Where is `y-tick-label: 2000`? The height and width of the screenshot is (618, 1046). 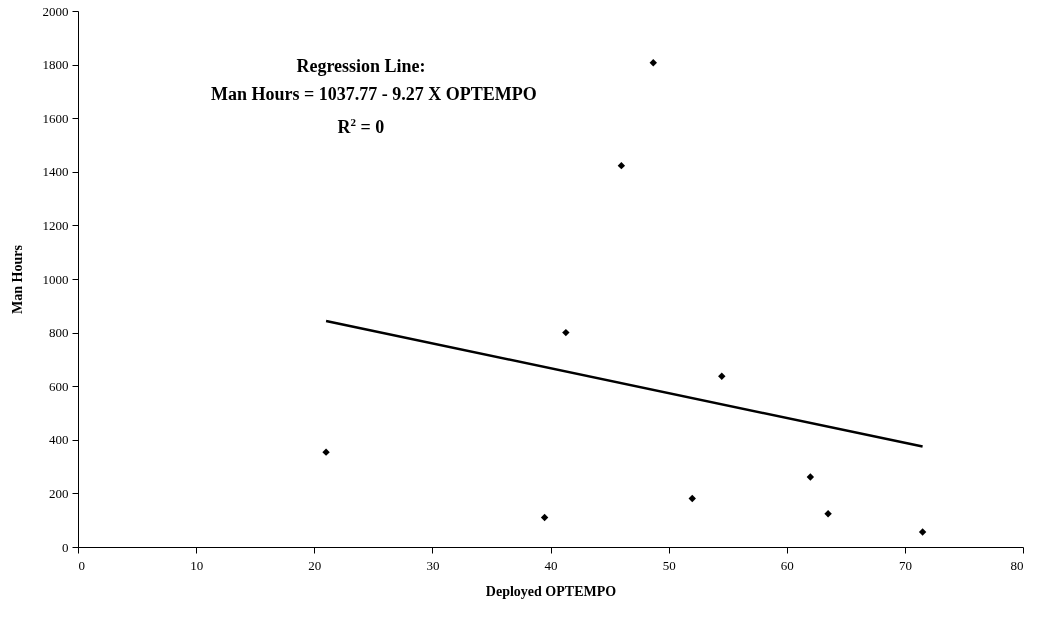 y-tick-label: 2000 is located at coordinates (55, 11).